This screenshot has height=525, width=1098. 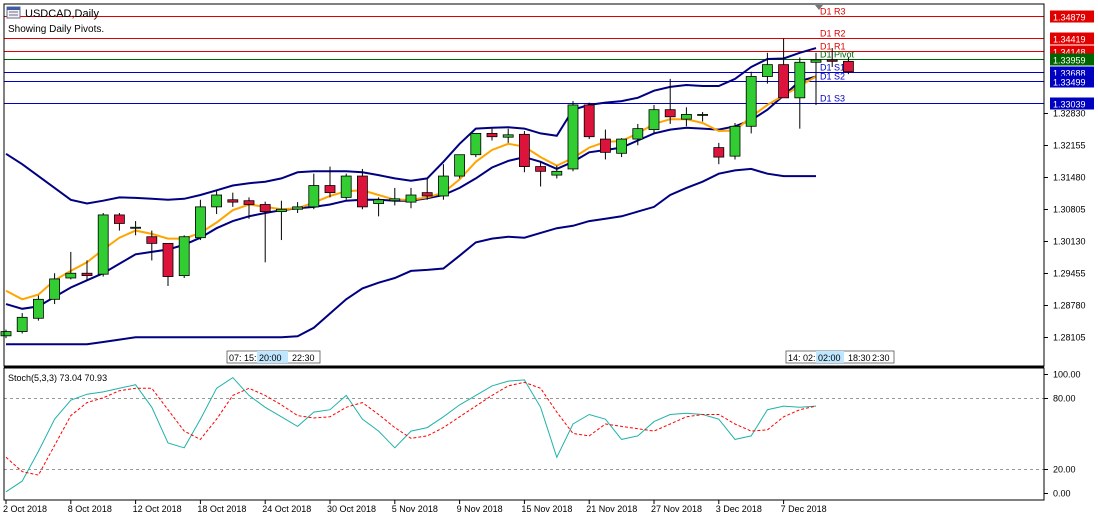 What do you see at coordinates (832, 68) in the screenshot?
I see `pivot-label: D1 S1` at bounding box center [832, 68].